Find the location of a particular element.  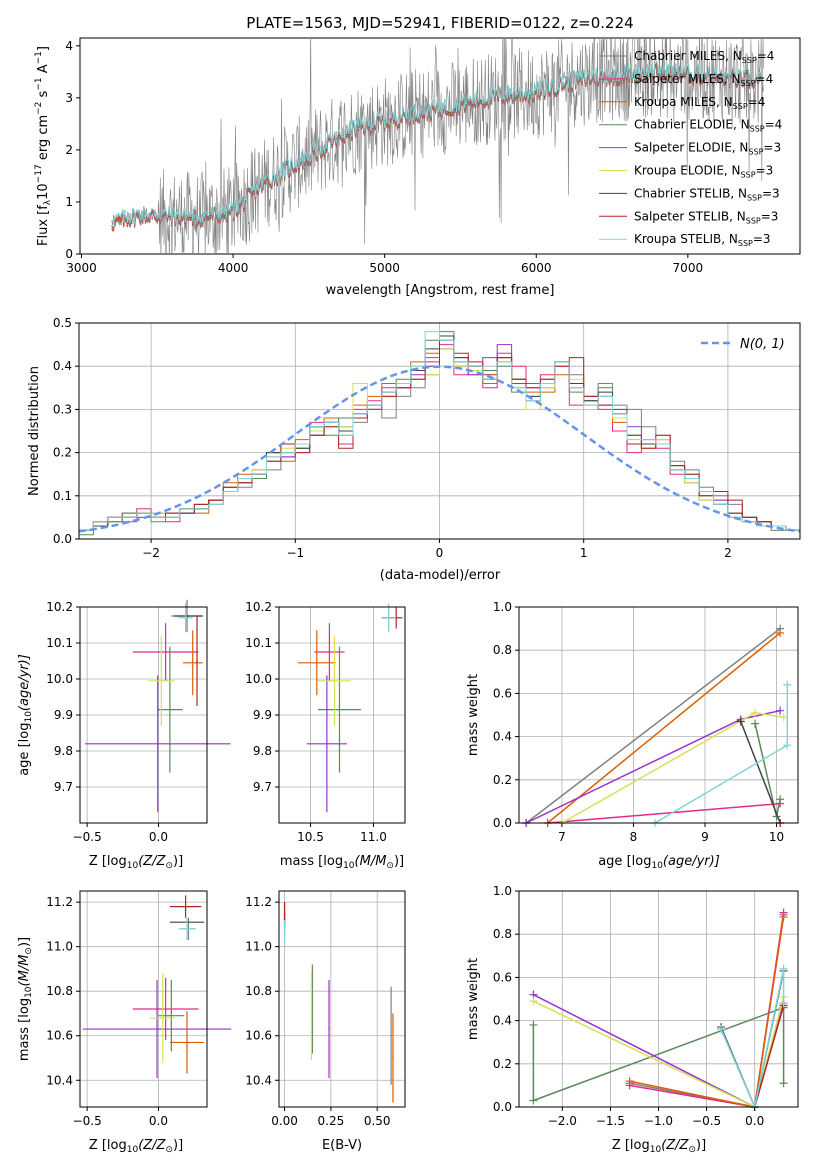

x-tick-label: 0.0 is located at coordinates (158, 837).